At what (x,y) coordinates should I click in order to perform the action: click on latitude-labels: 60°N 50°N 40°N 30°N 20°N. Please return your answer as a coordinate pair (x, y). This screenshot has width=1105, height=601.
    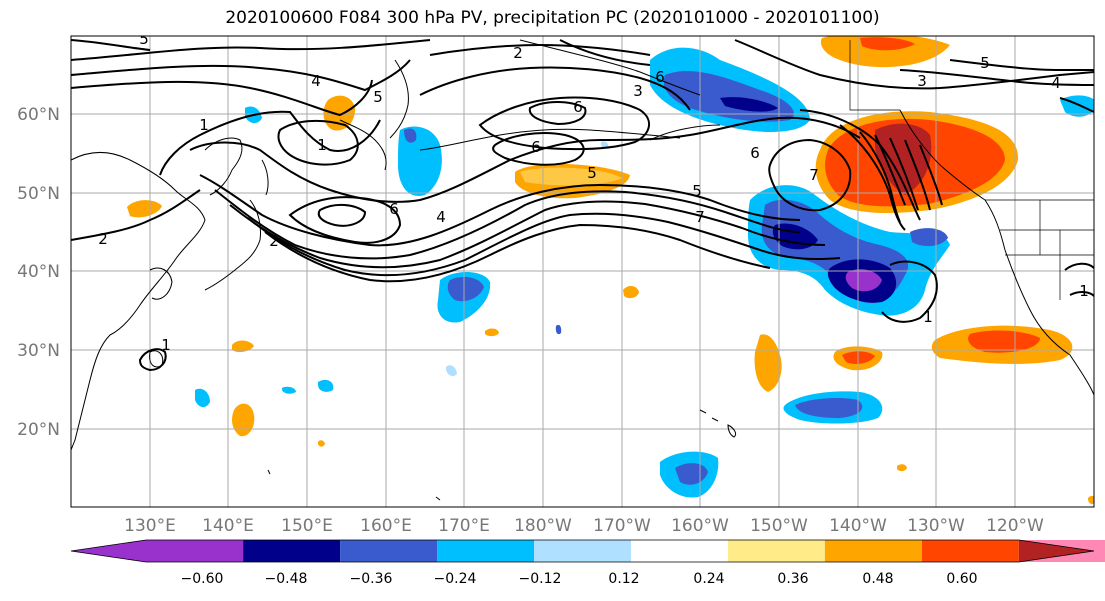
    Looking at the image, I should click on (38, 272).